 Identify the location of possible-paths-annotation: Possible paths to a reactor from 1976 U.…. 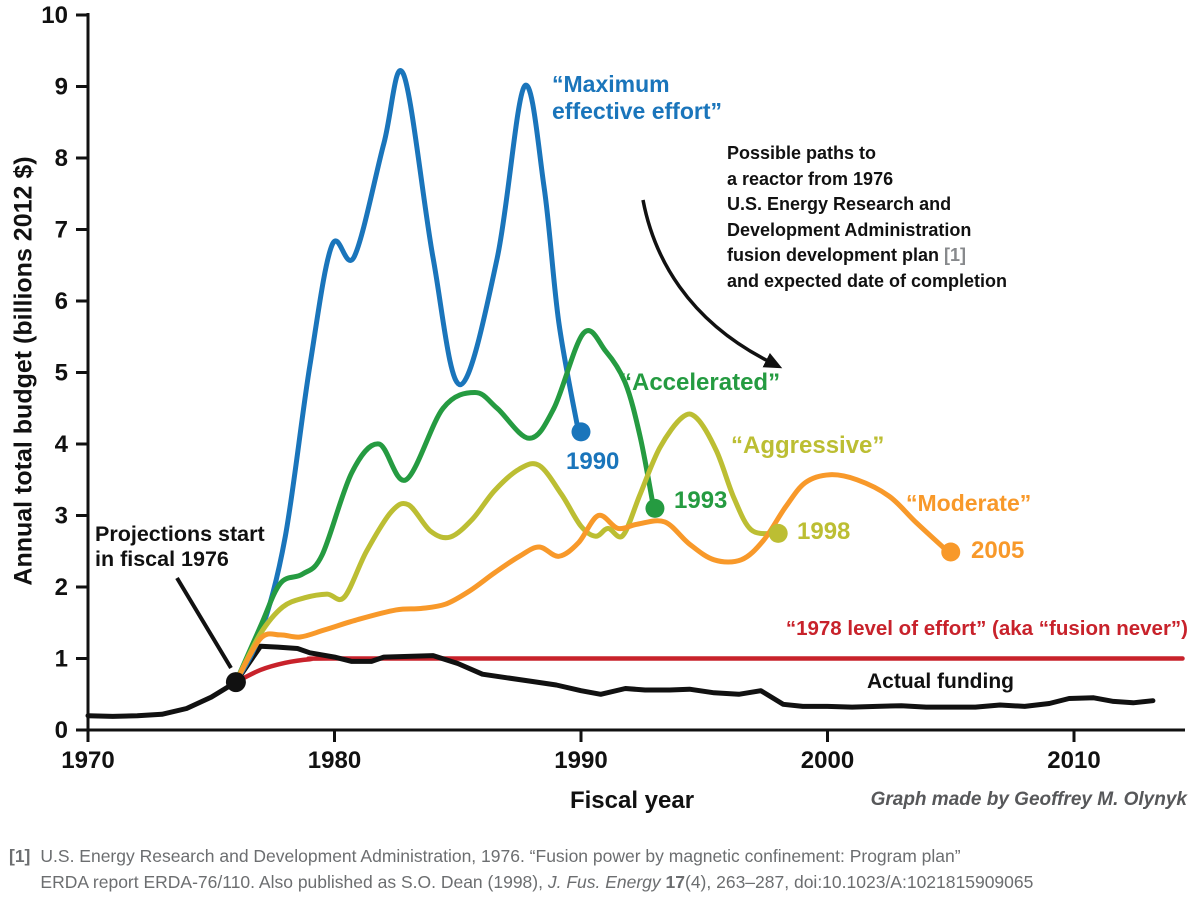
(867, 217).